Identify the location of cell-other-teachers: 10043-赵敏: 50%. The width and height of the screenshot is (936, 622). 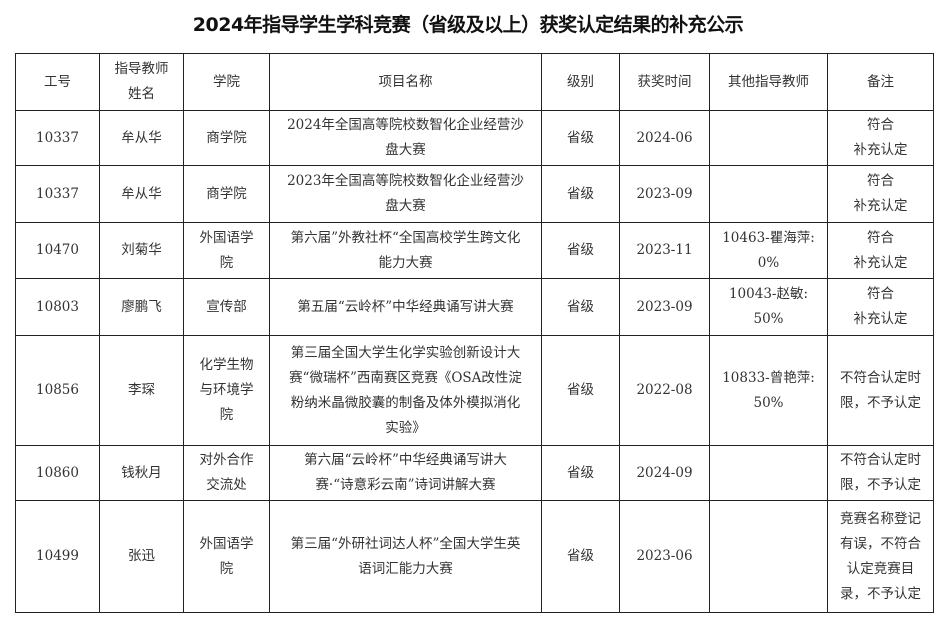
(768, 307).